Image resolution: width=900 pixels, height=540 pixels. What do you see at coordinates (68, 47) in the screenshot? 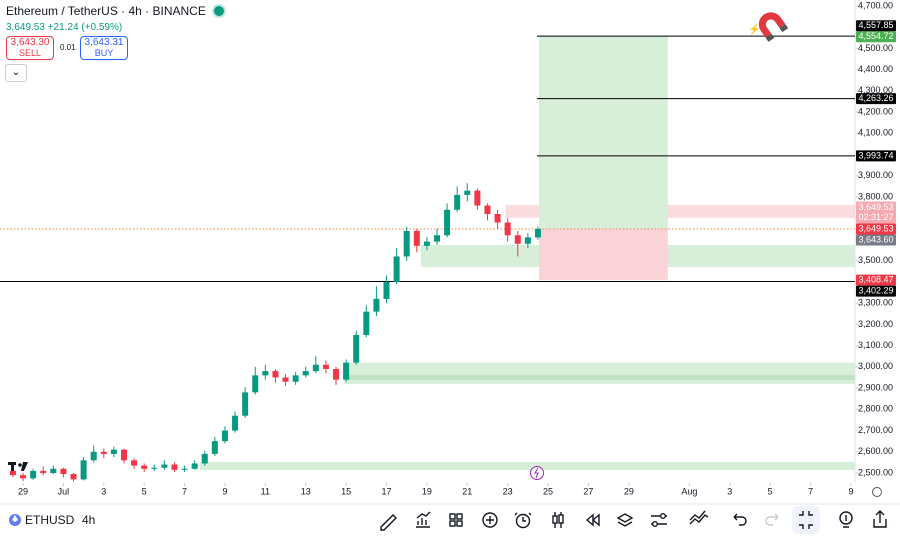
I see `spread: 0.01` at bounding box center [68, 47].